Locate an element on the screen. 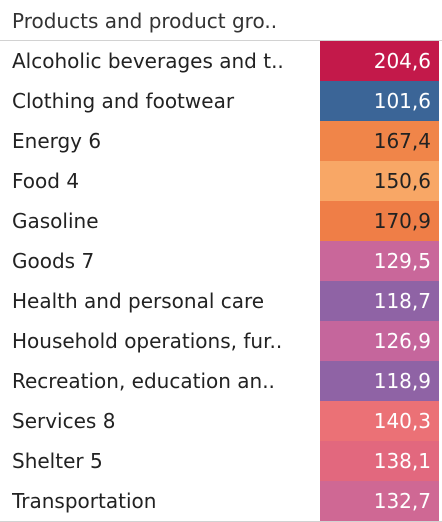  heatmap-cell: 129,5 is located at coordinates (379, 261).